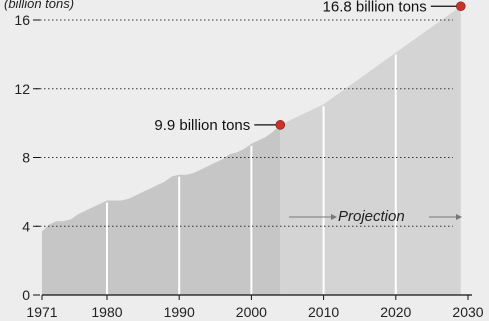  Describe the element at coordinates (26, 226) in the screenshot. I see `y-tick-label-4: 4` at that location.